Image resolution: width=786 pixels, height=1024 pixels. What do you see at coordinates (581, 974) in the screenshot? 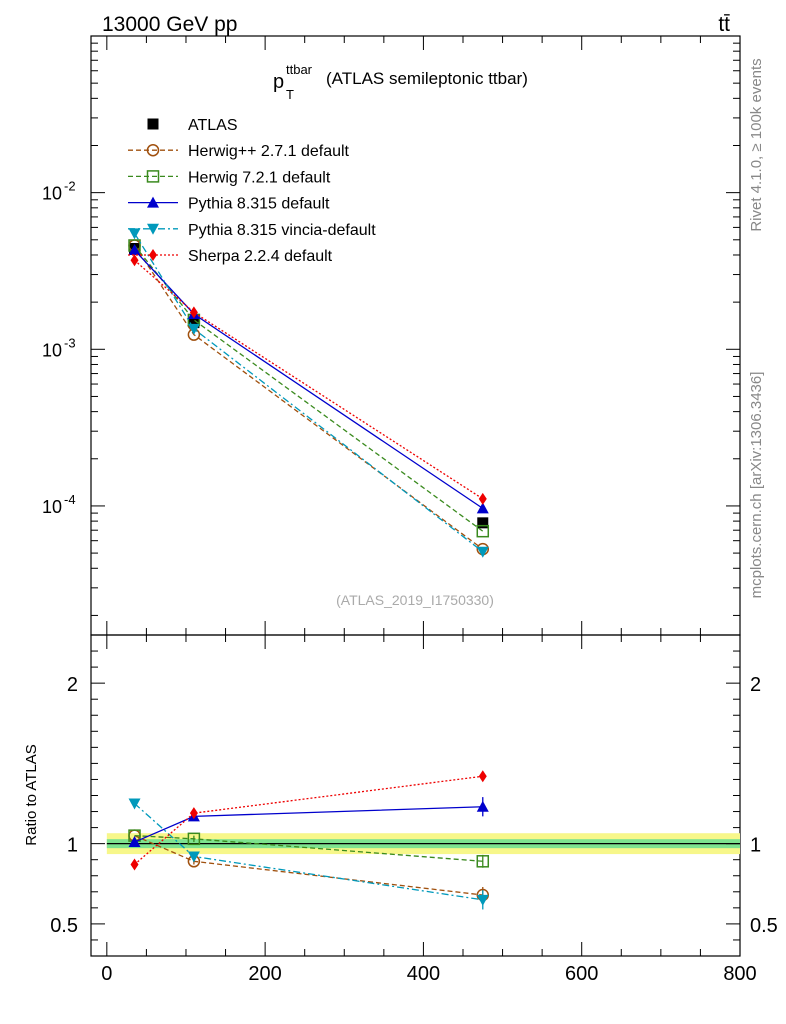
I see `x-tick-label: 600` at bounding box center [581, 974].